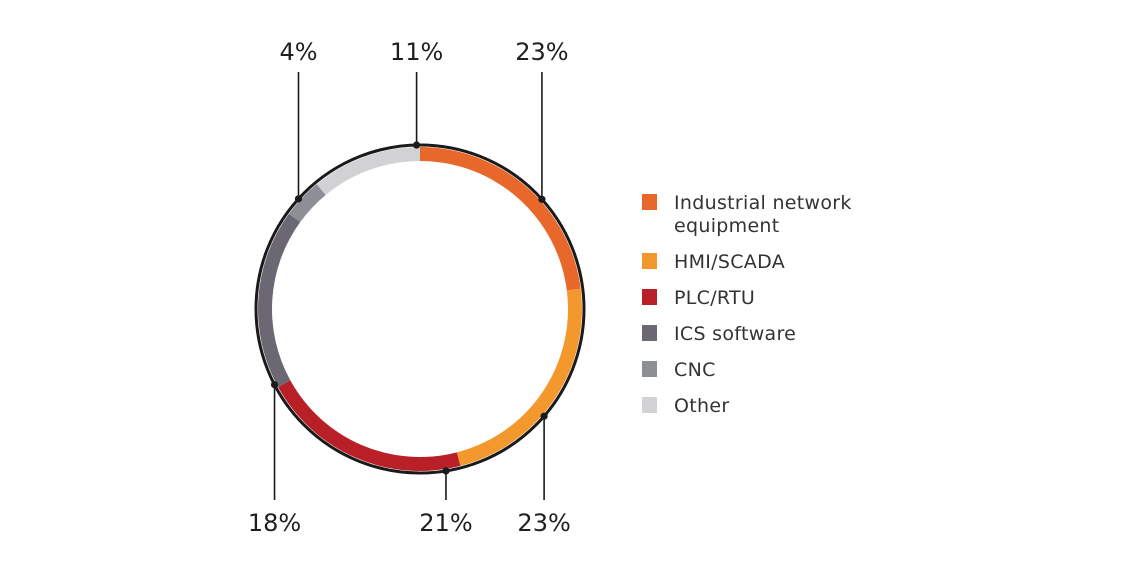 This screenshot has height=585, width=1131. I want to click on legend-item-other: Other, so click(792, 406).